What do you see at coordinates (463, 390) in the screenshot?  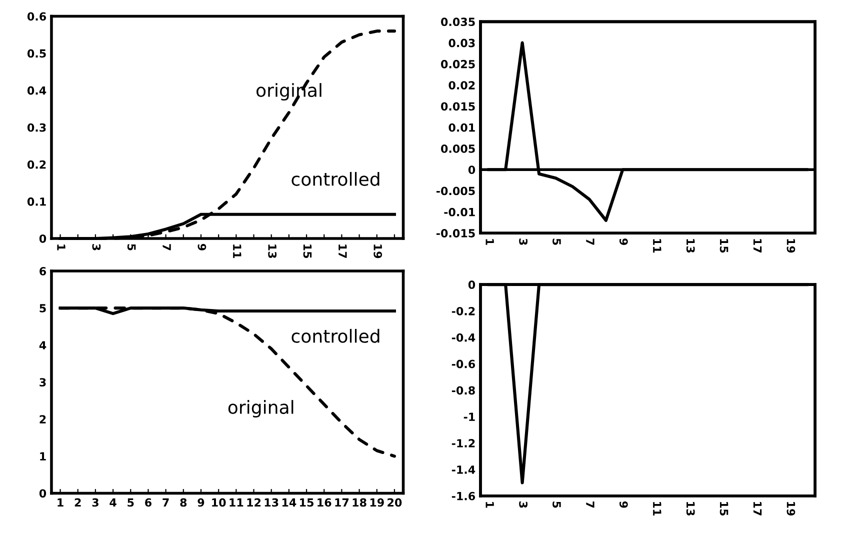 I see `y-tick-label: -0.8` at bounding box center [463, 390].